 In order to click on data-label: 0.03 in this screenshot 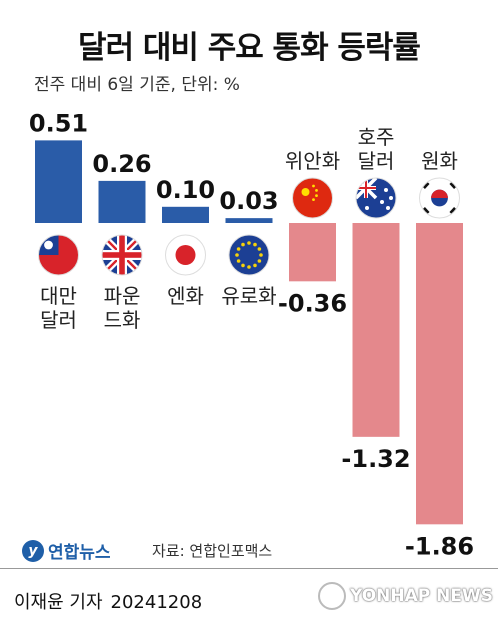, I will do `click(248, 201)`.